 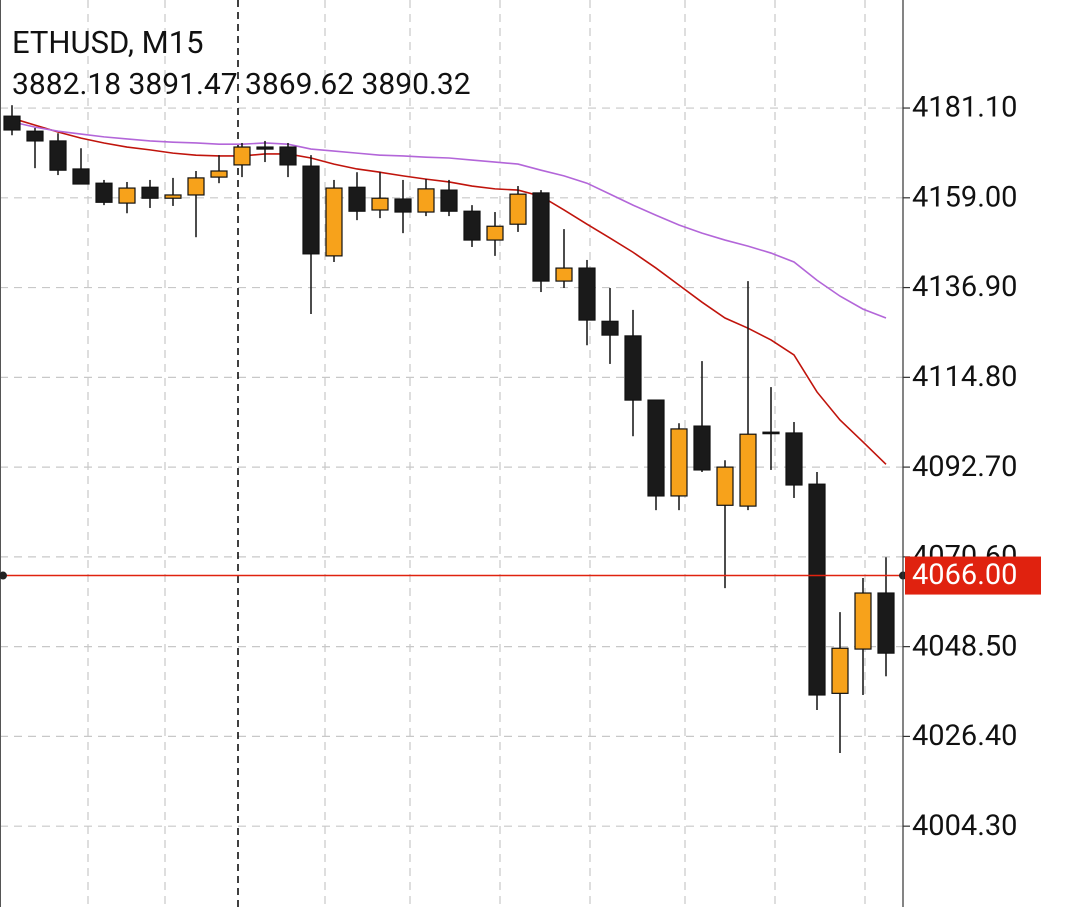 I want to click on y-tick-label: 4159.00, so click(x=964, y=197).